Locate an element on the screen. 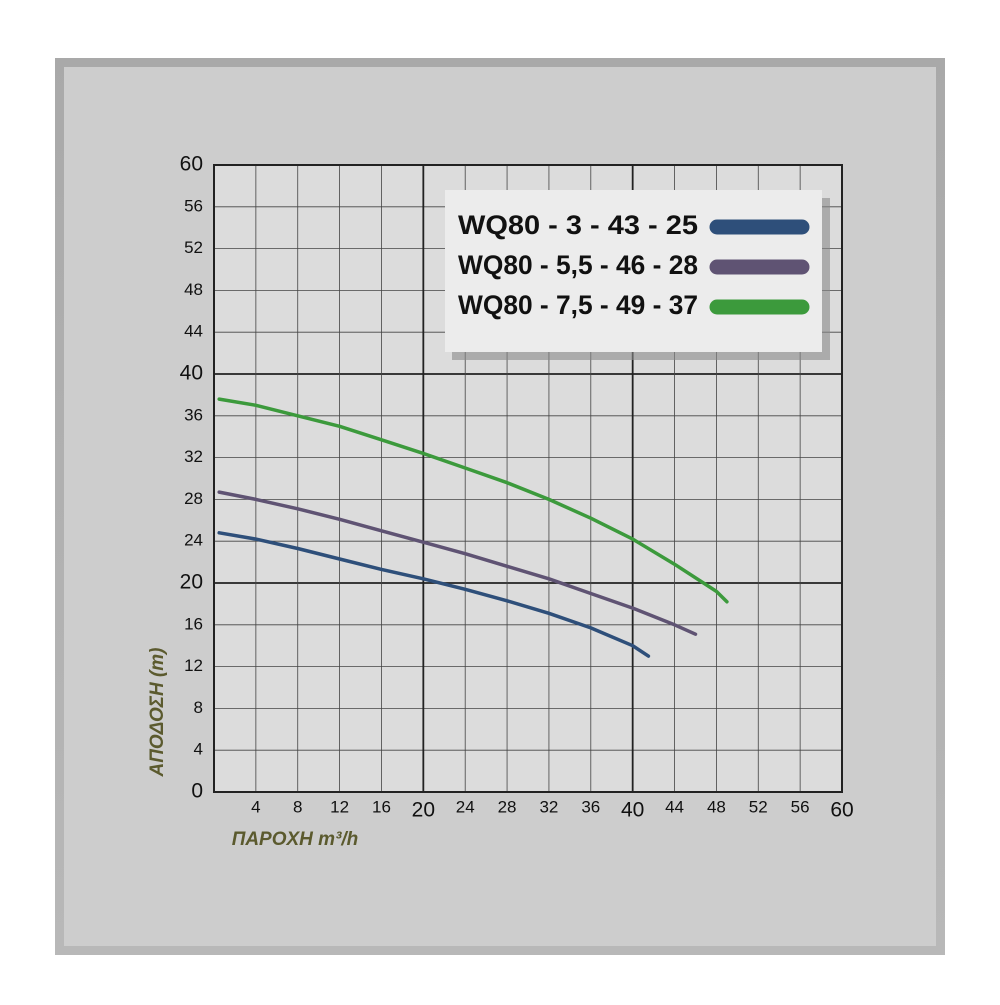  x-tick-label: 56 is located at coordinates (800, 806).